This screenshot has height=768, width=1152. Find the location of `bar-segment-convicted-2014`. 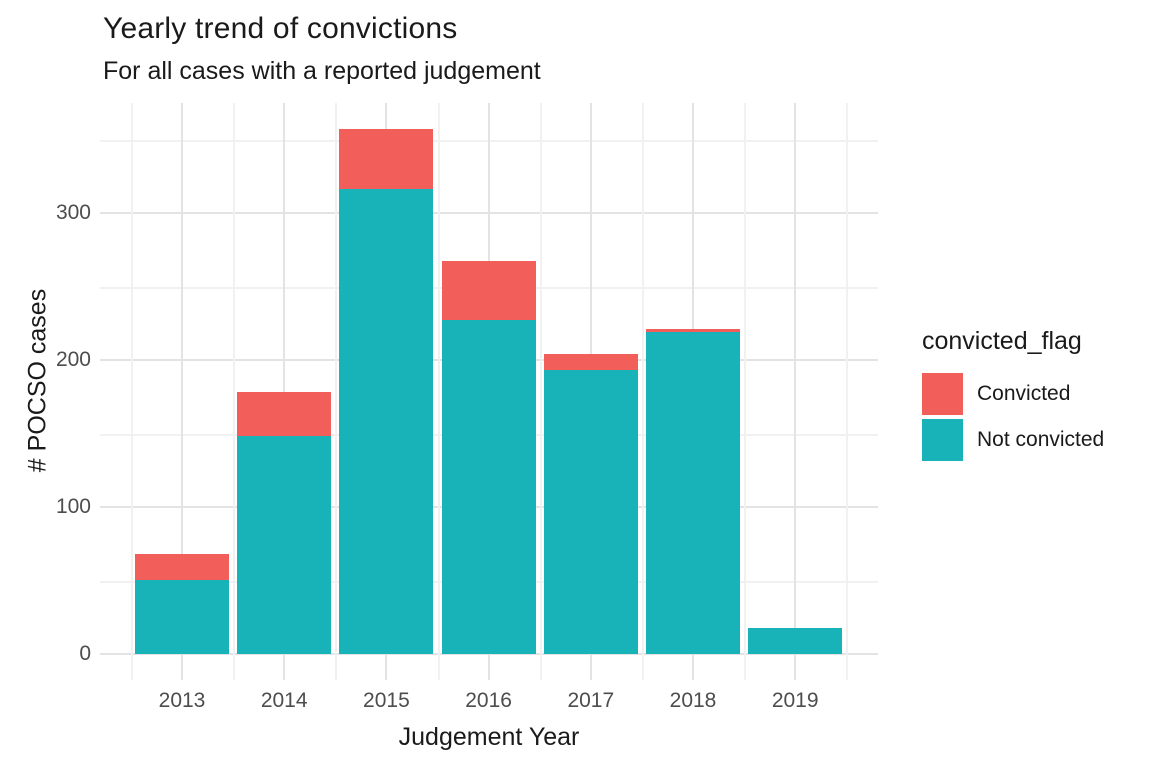

bar-segment-convicted-2014 is located at coordinates (284, 414).